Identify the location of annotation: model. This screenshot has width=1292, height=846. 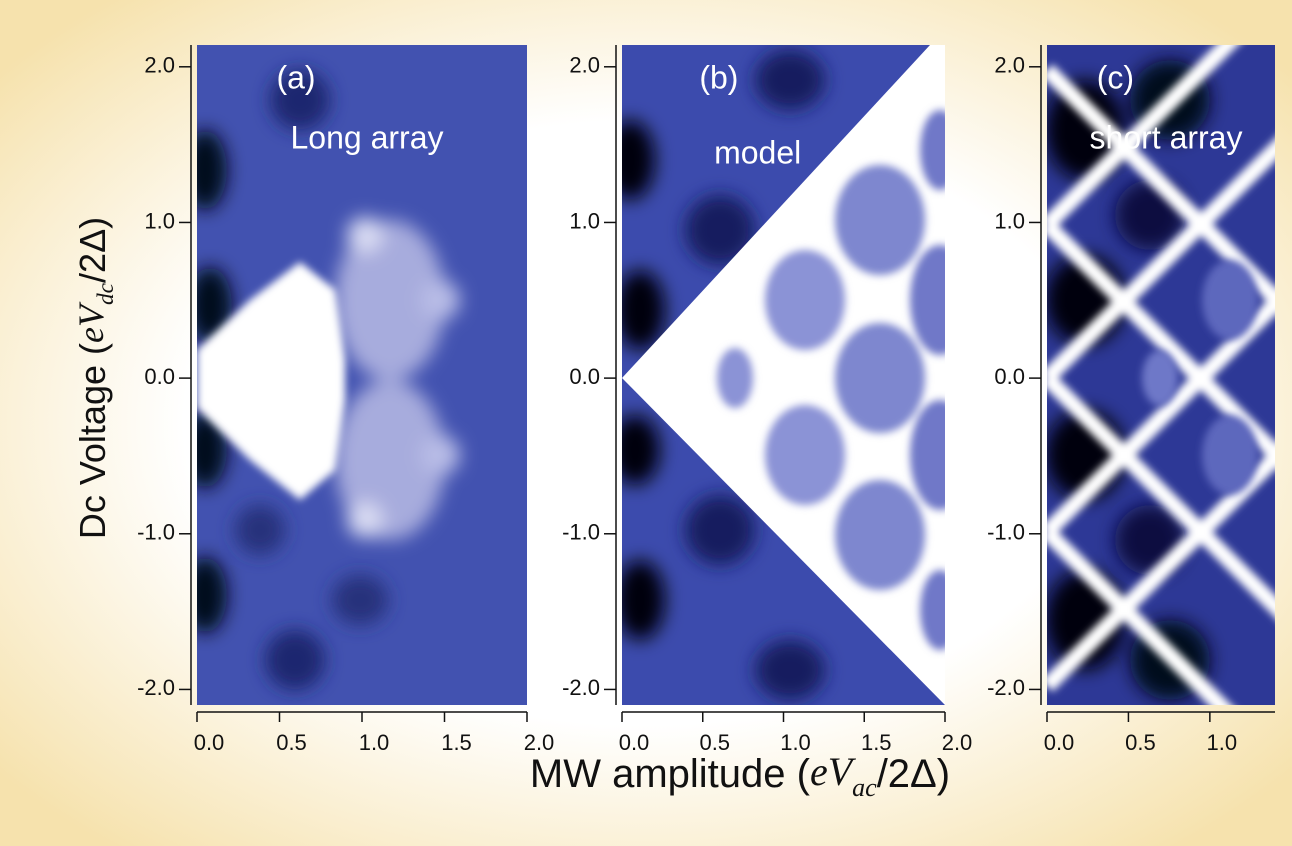
(757, 152).